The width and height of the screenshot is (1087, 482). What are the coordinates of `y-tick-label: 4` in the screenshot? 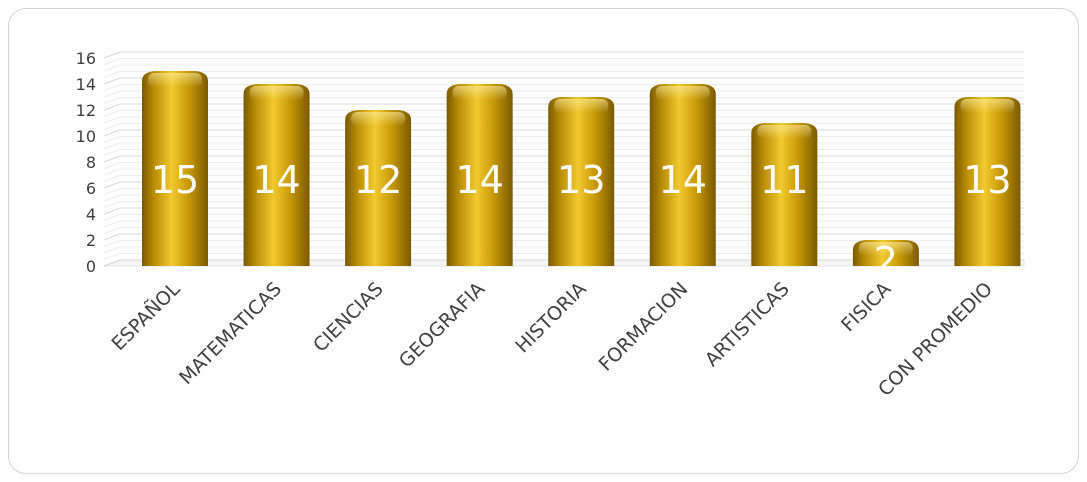 It's located at (91, 214).